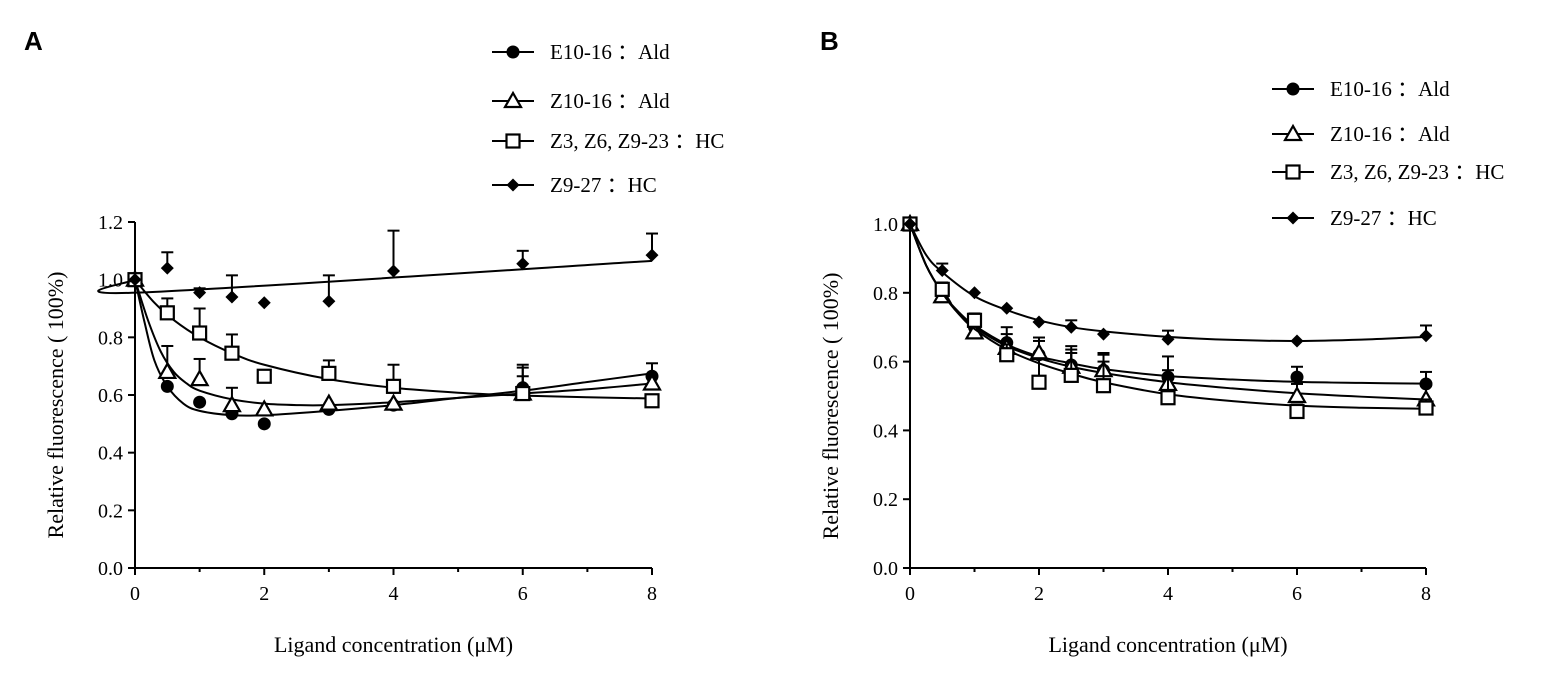 Image resolution: width=1558 pixels, height=683 pixels. Describe the element at coordinates (1383, 218) in the screenshot. I see `legend-label: Z9-27 ：HC` at that location.